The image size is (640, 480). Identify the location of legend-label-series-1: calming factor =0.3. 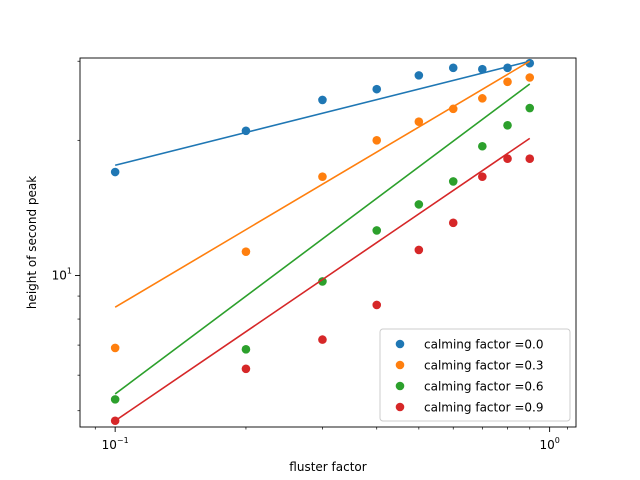
(483, 366).